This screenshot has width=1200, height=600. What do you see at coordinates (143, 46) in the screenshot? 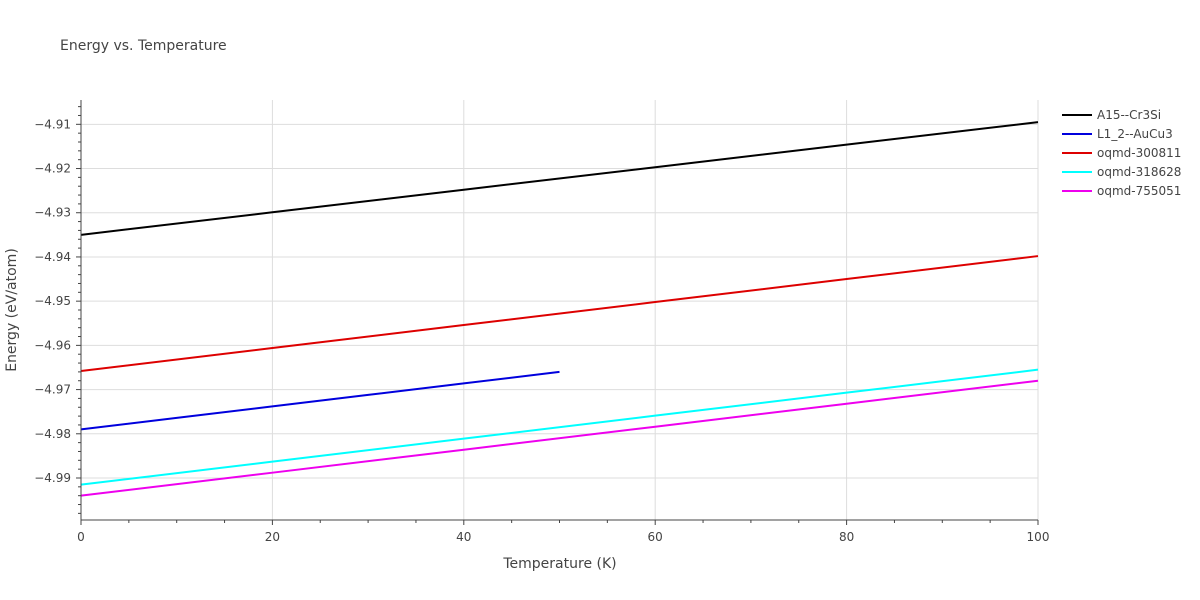
I see `chart-title: Energy vs. Temperature` at bounding box center [143, 46].